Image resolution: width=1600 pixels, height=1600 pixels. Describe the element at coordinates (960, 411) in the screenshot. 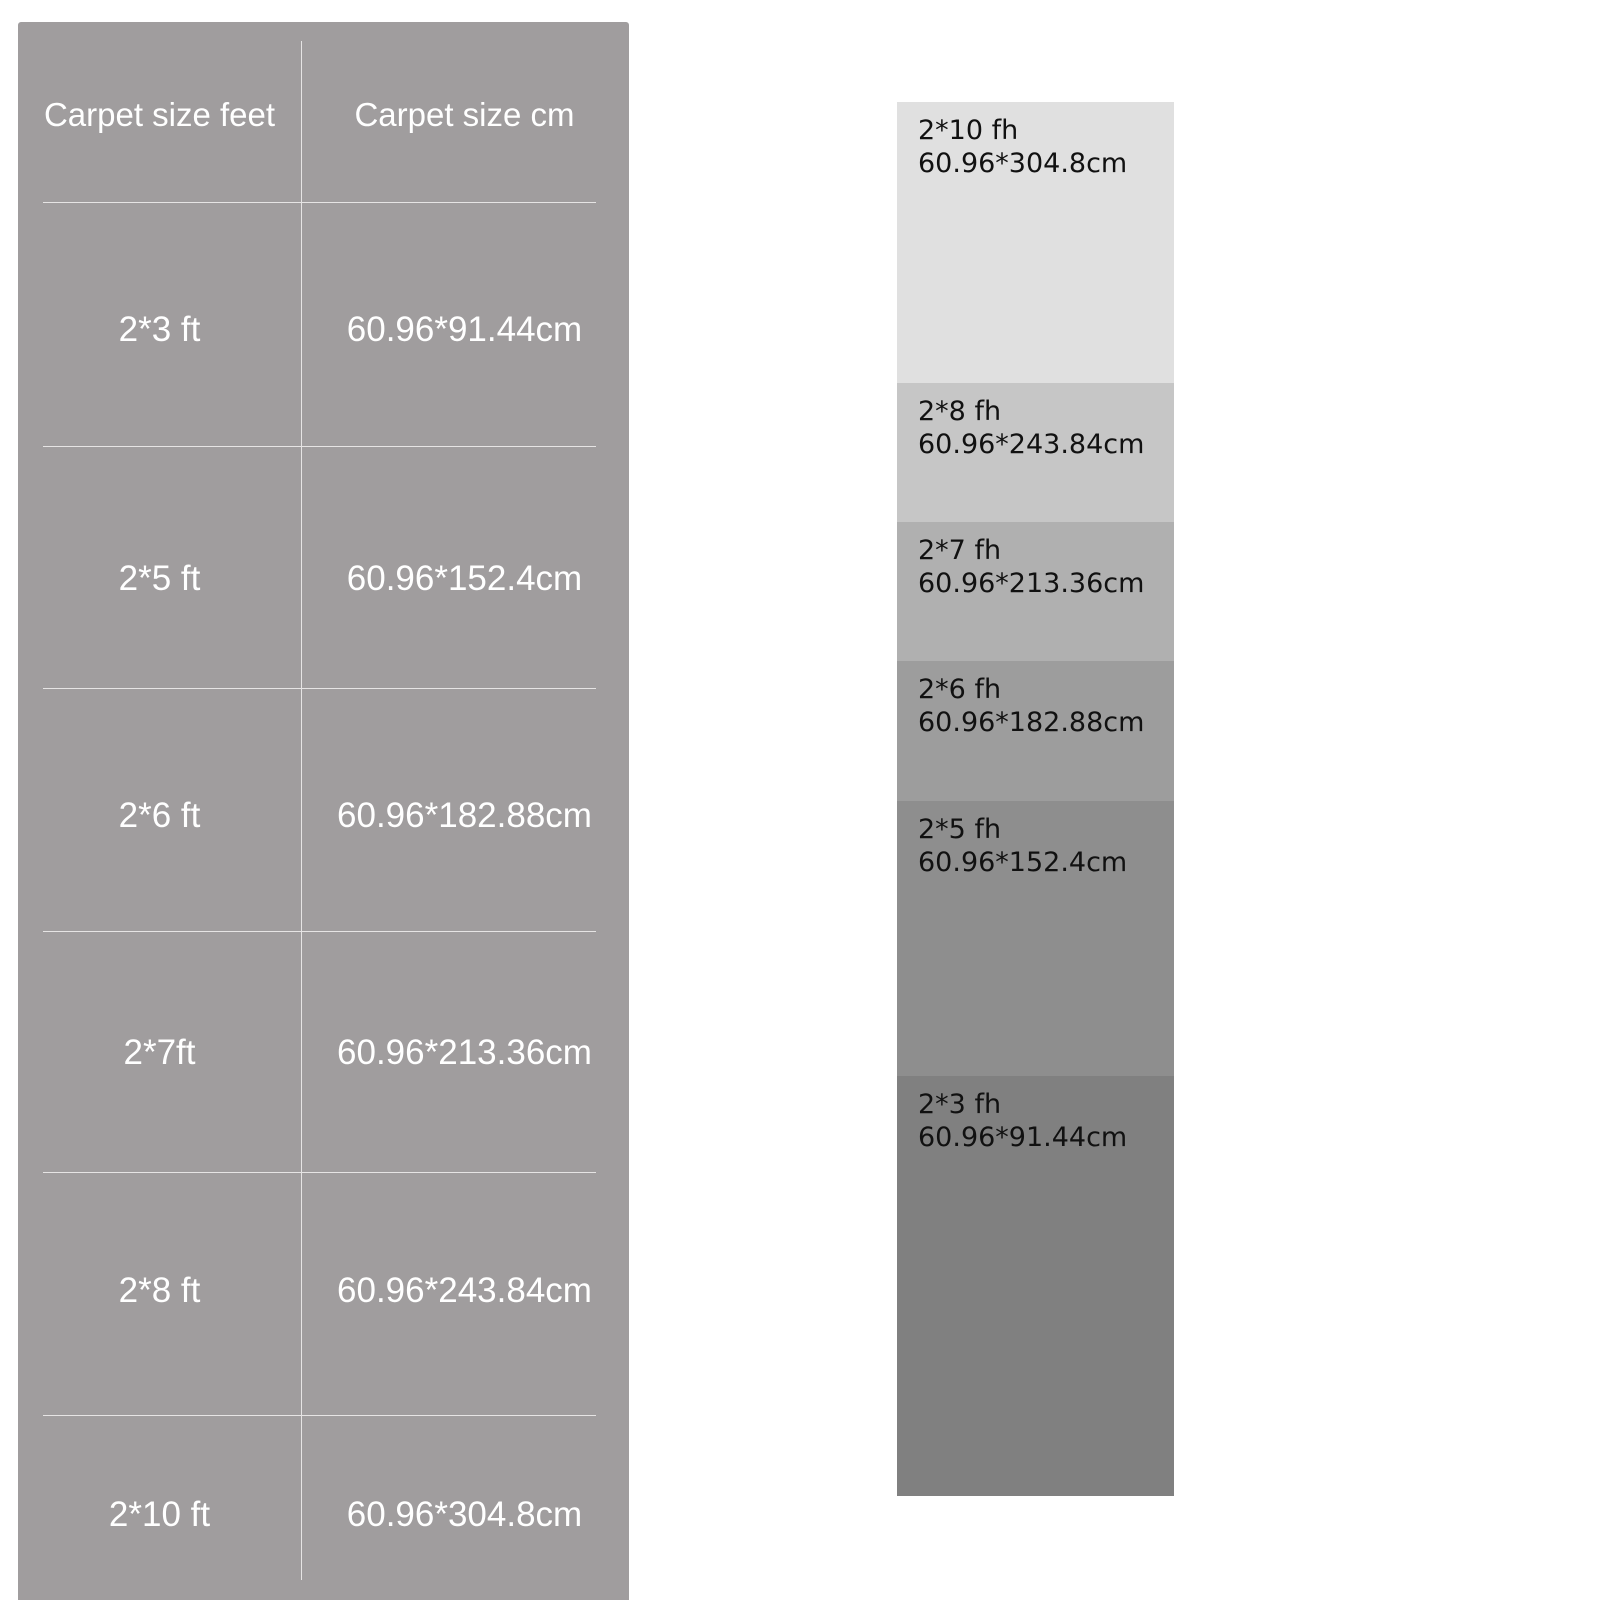

I see `block-size: 2*8 fh` at that location.